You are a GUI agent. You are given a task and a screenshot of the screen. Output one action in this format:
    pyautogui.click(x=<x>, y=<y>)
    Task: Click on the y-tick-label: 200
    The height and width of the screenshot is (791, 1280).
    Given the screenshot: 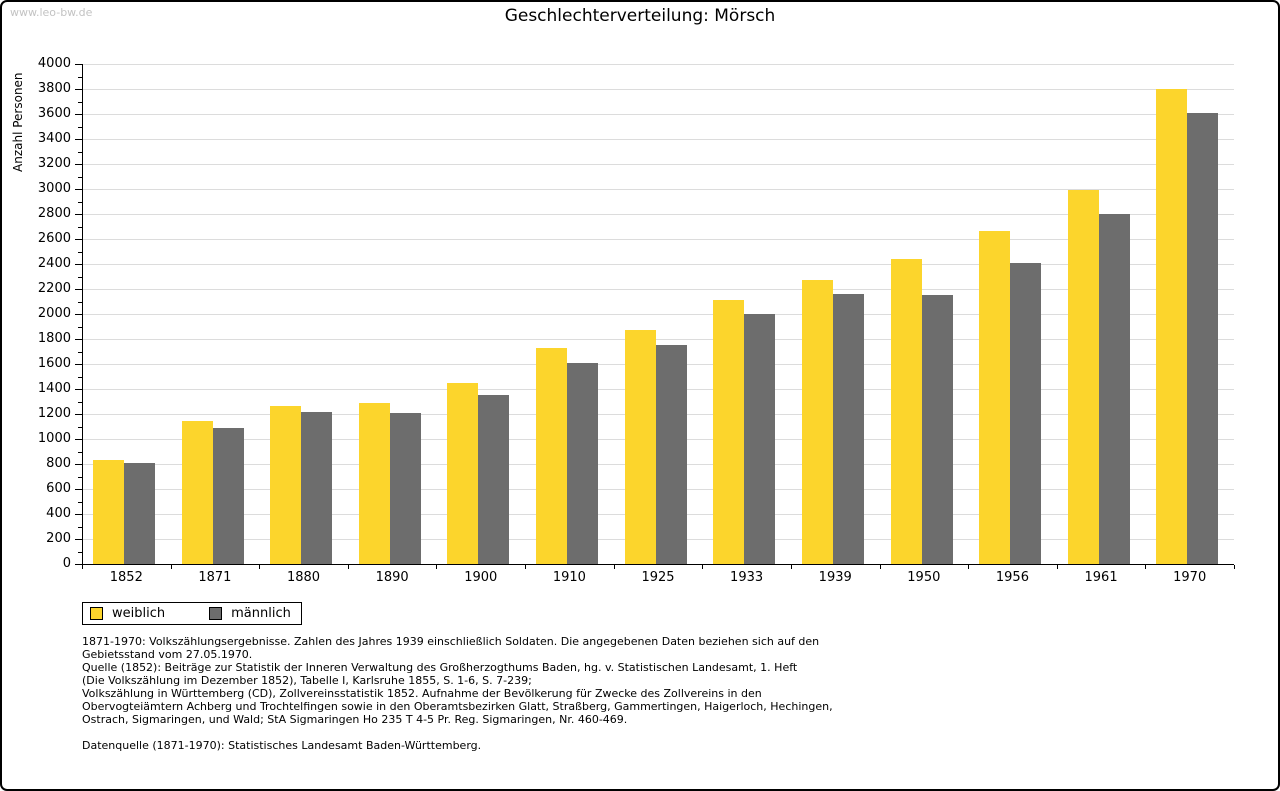 What is the action you would take?
    pyautogui.click(x=58, y=538)
    